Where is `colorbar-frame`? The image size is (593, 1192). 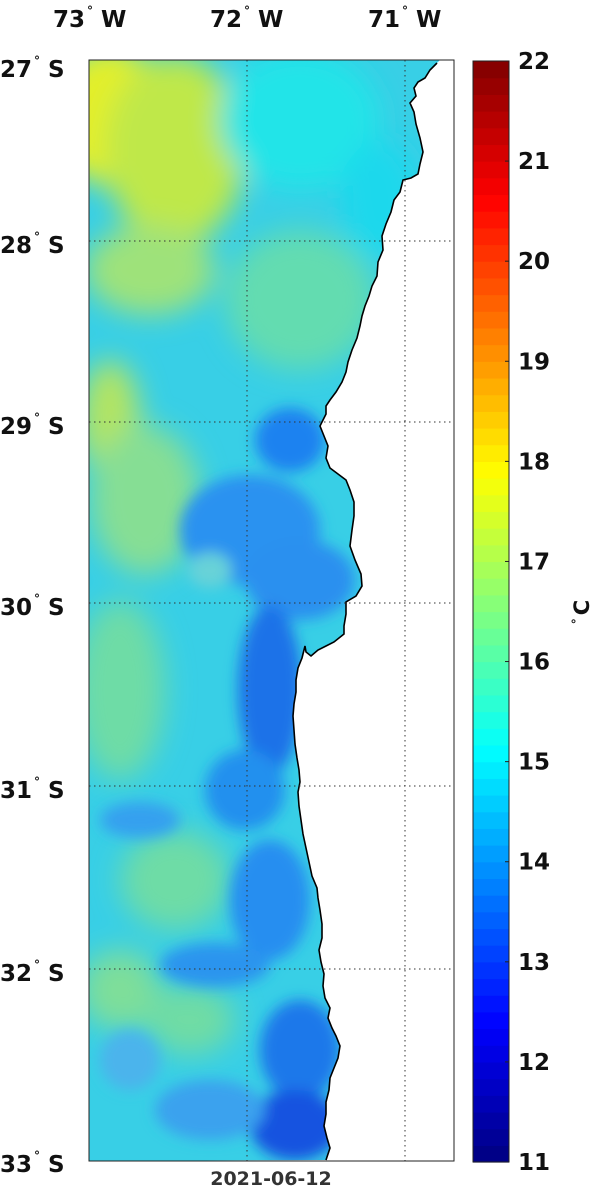
colorbar-frame is located at coordinates (491, 611).